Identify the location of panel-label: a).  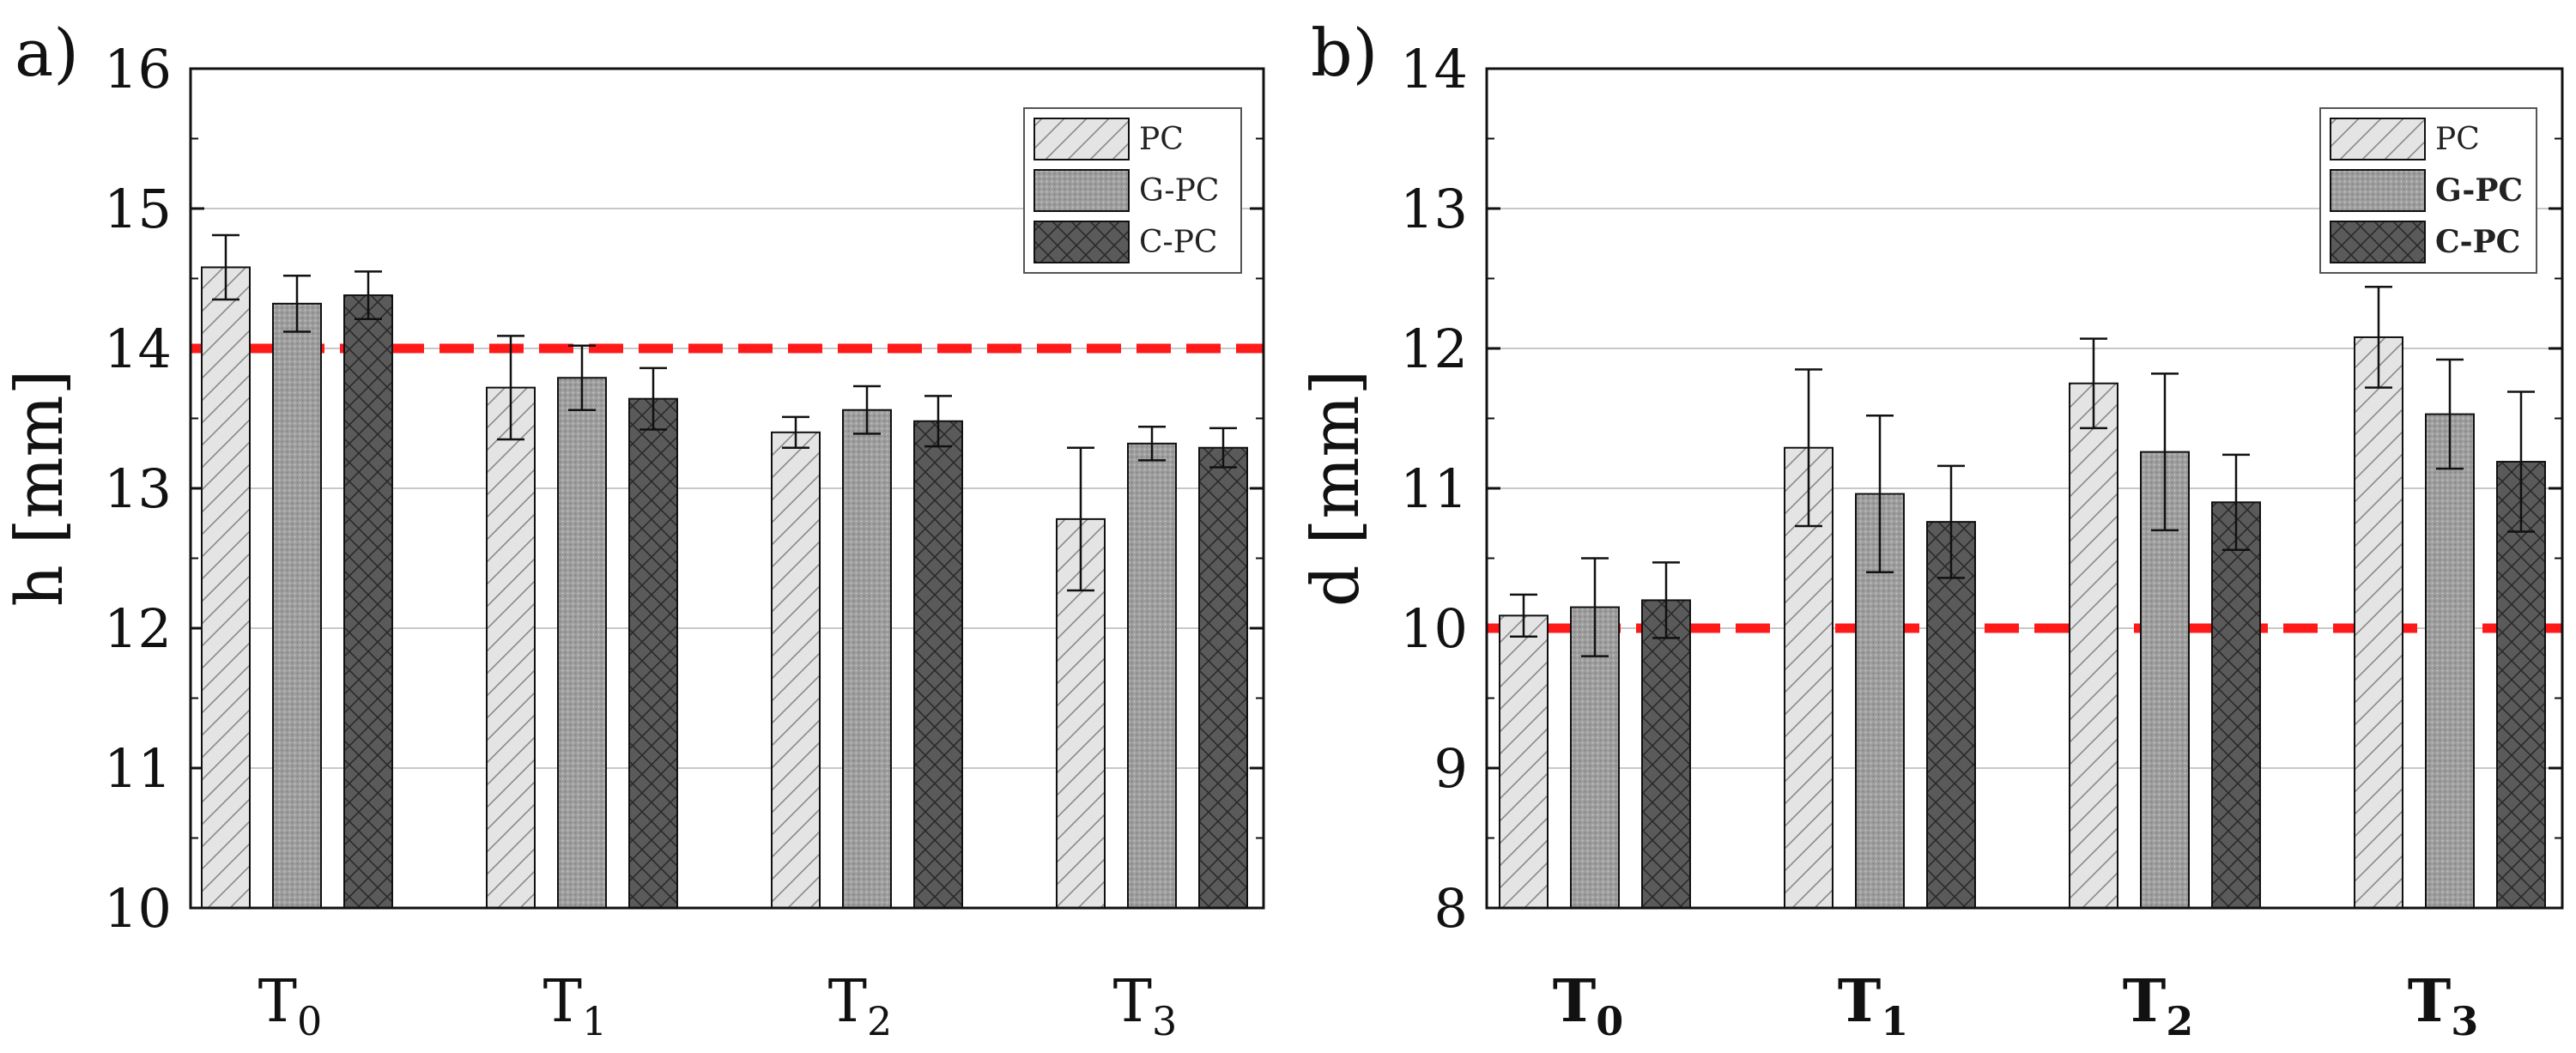
(47, 53).